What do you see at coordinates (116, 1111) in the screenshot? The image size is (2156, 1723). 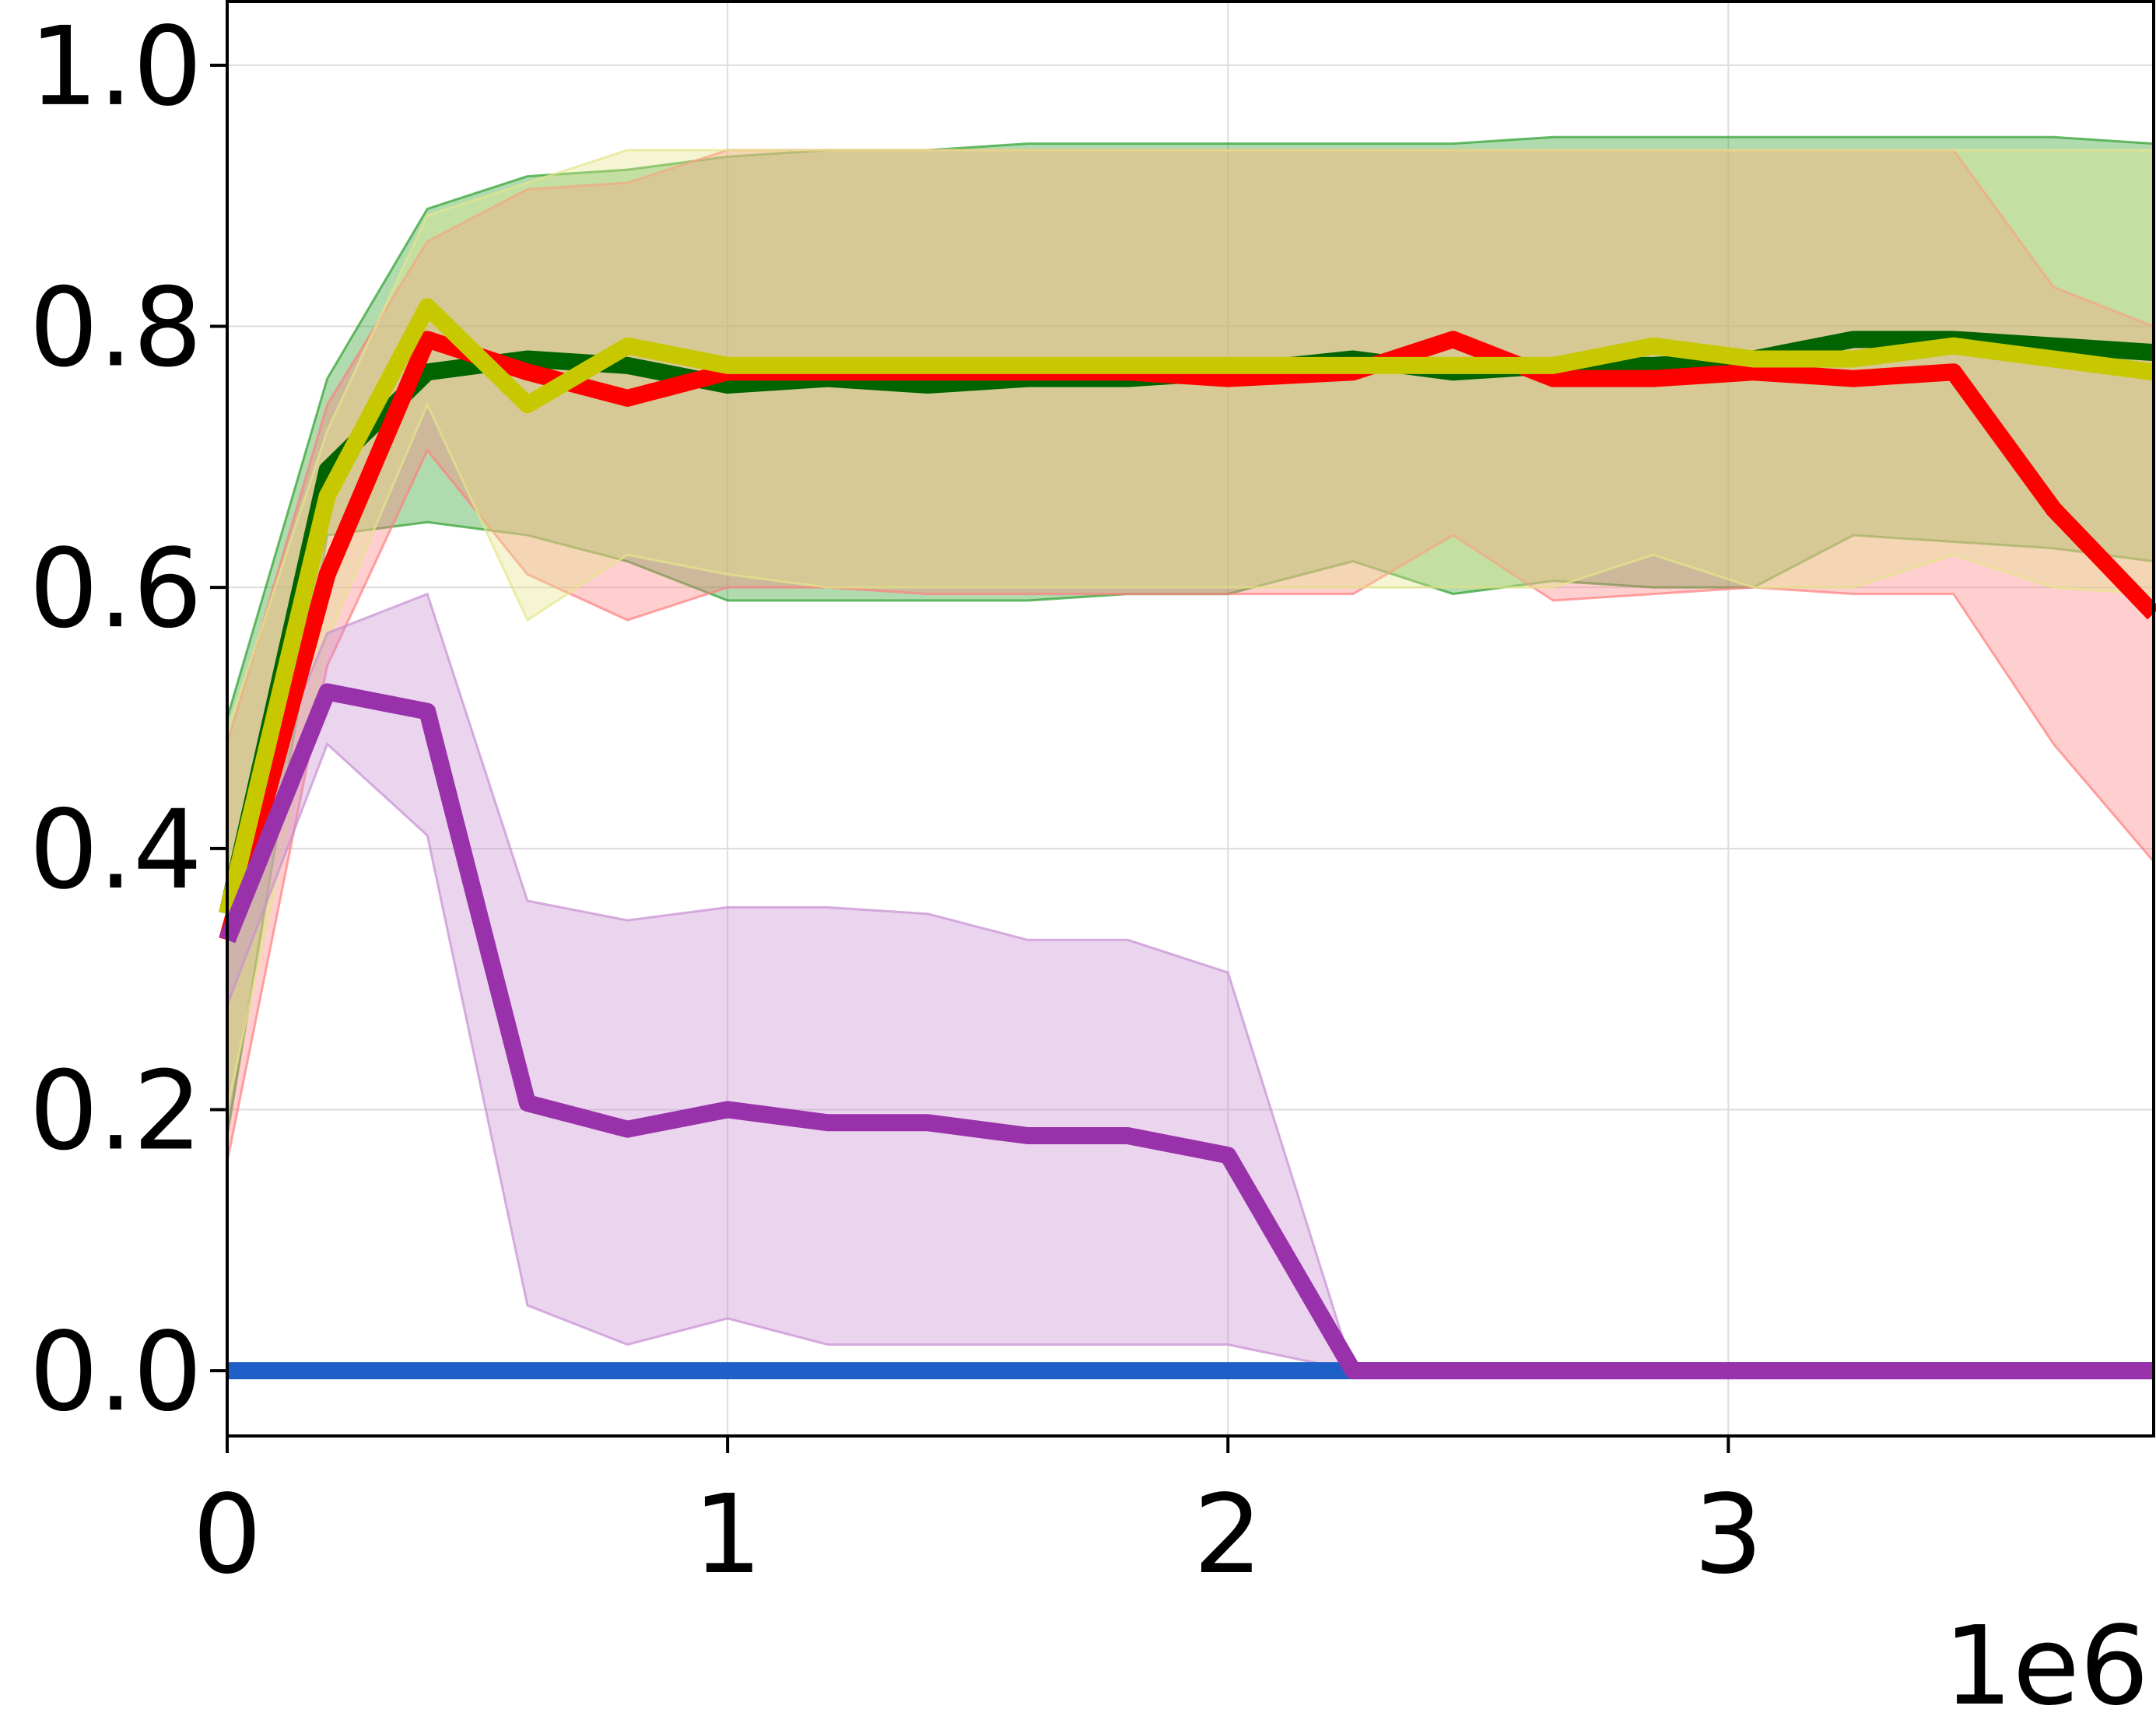 I see `y-tick-label: 0.2` at bounding box center [116, 1111].